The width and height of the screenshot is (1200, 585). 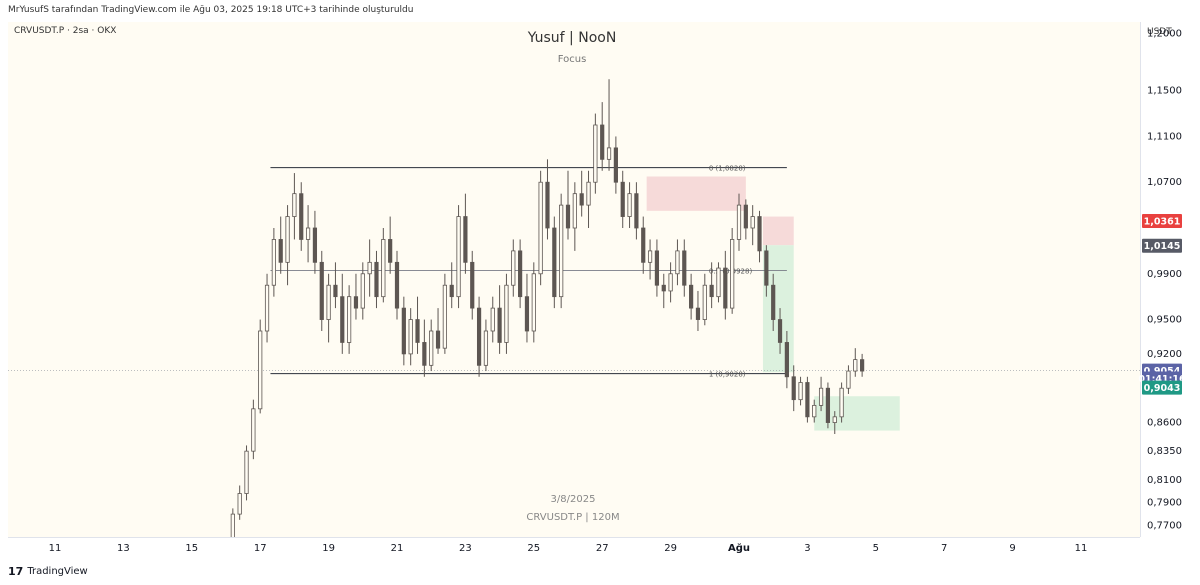 What do you see at coordinates (57, 571) in the screenshot?
I see `tradingview-brand: TradingView` at bounding box center [57, 571].